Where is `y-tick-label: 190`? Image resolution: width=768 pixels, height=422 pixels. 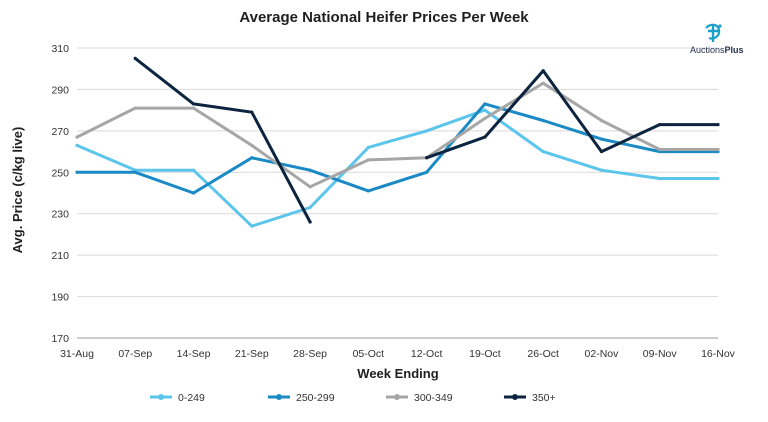
y-tick-label: 190 is located at coordinates (60, 298).